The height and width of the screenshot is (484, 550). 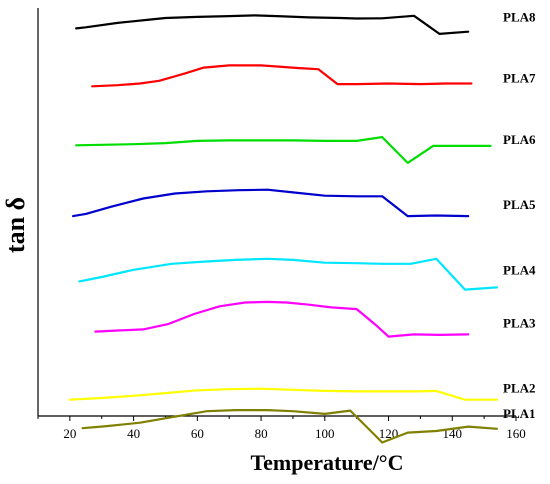 What do you see at coordinates (270, 203) in the screenshot?
I see `series-line-pla5` at bounding box center [270, 203].